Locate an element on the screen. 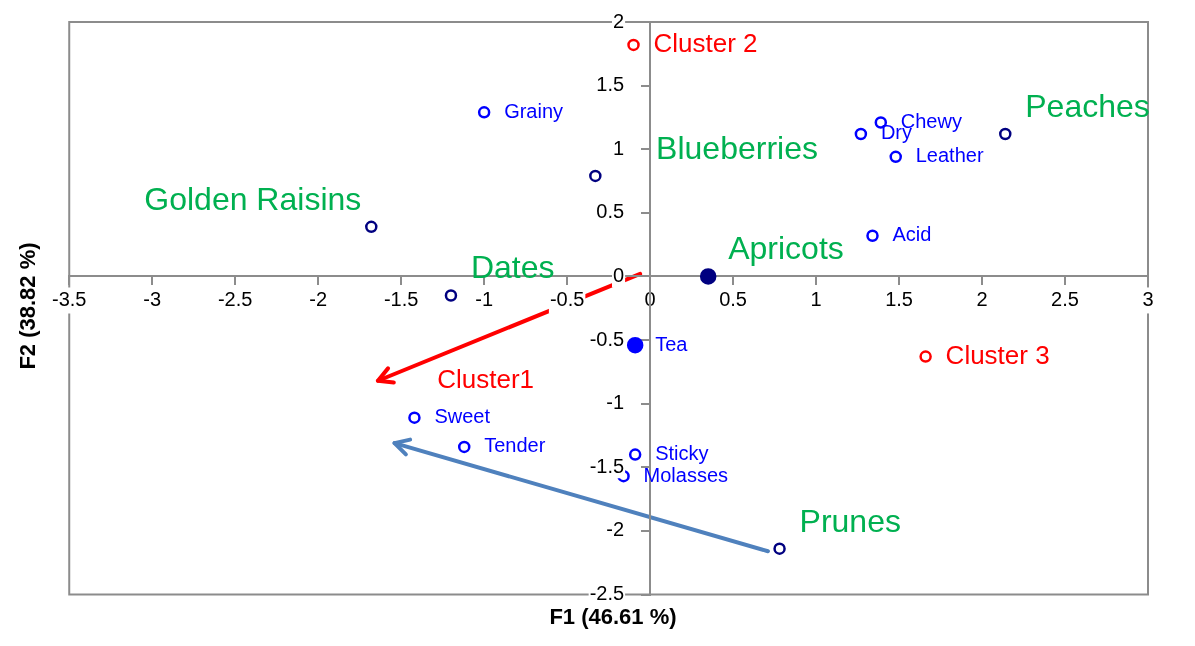 The height and width of the screenshot is (646, 1195). y-tick-label: 0.5 is located at coordinates (610, 211).